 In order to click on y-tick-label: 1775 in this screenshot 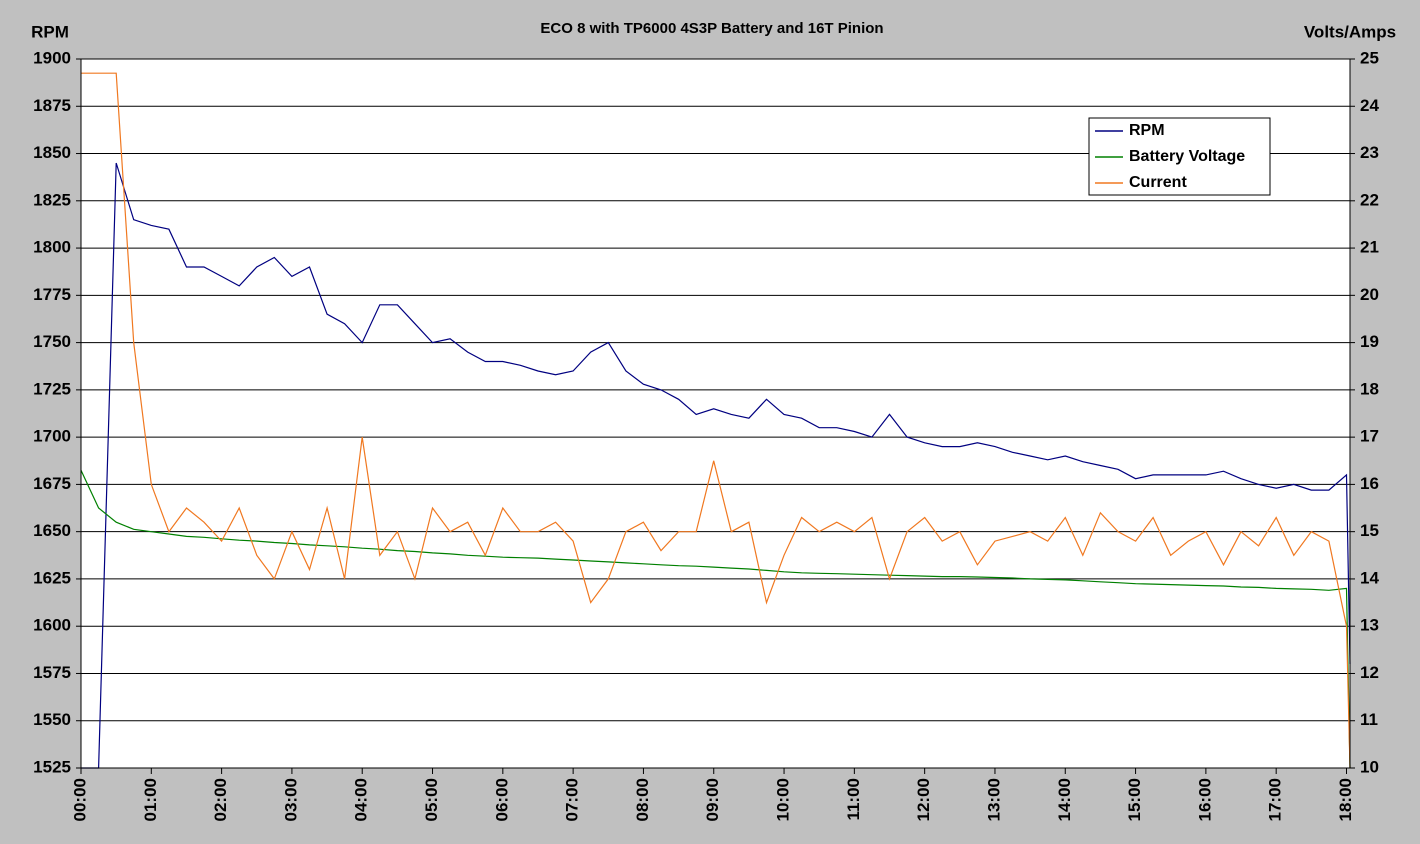, I will do `click(52, 294)`.